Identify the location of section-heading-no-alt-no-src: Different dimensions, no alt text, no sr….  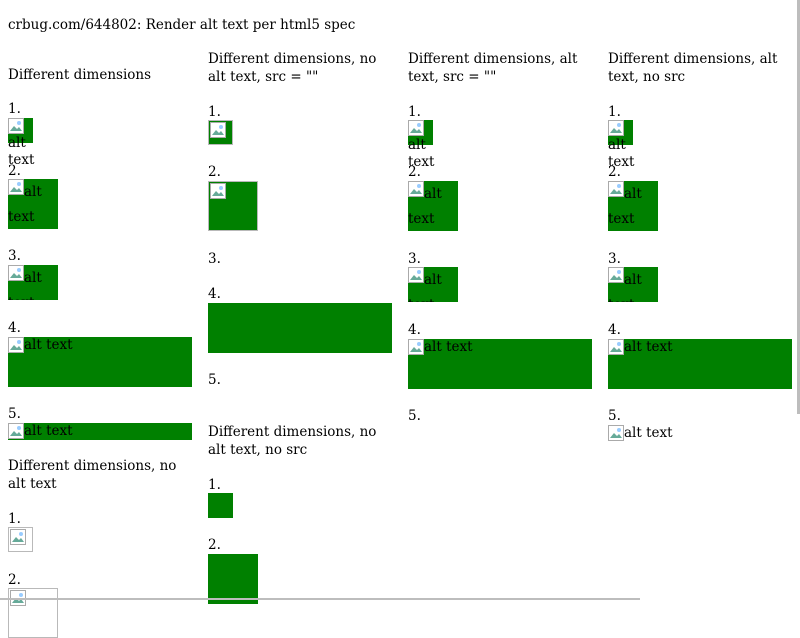
(292, 441).